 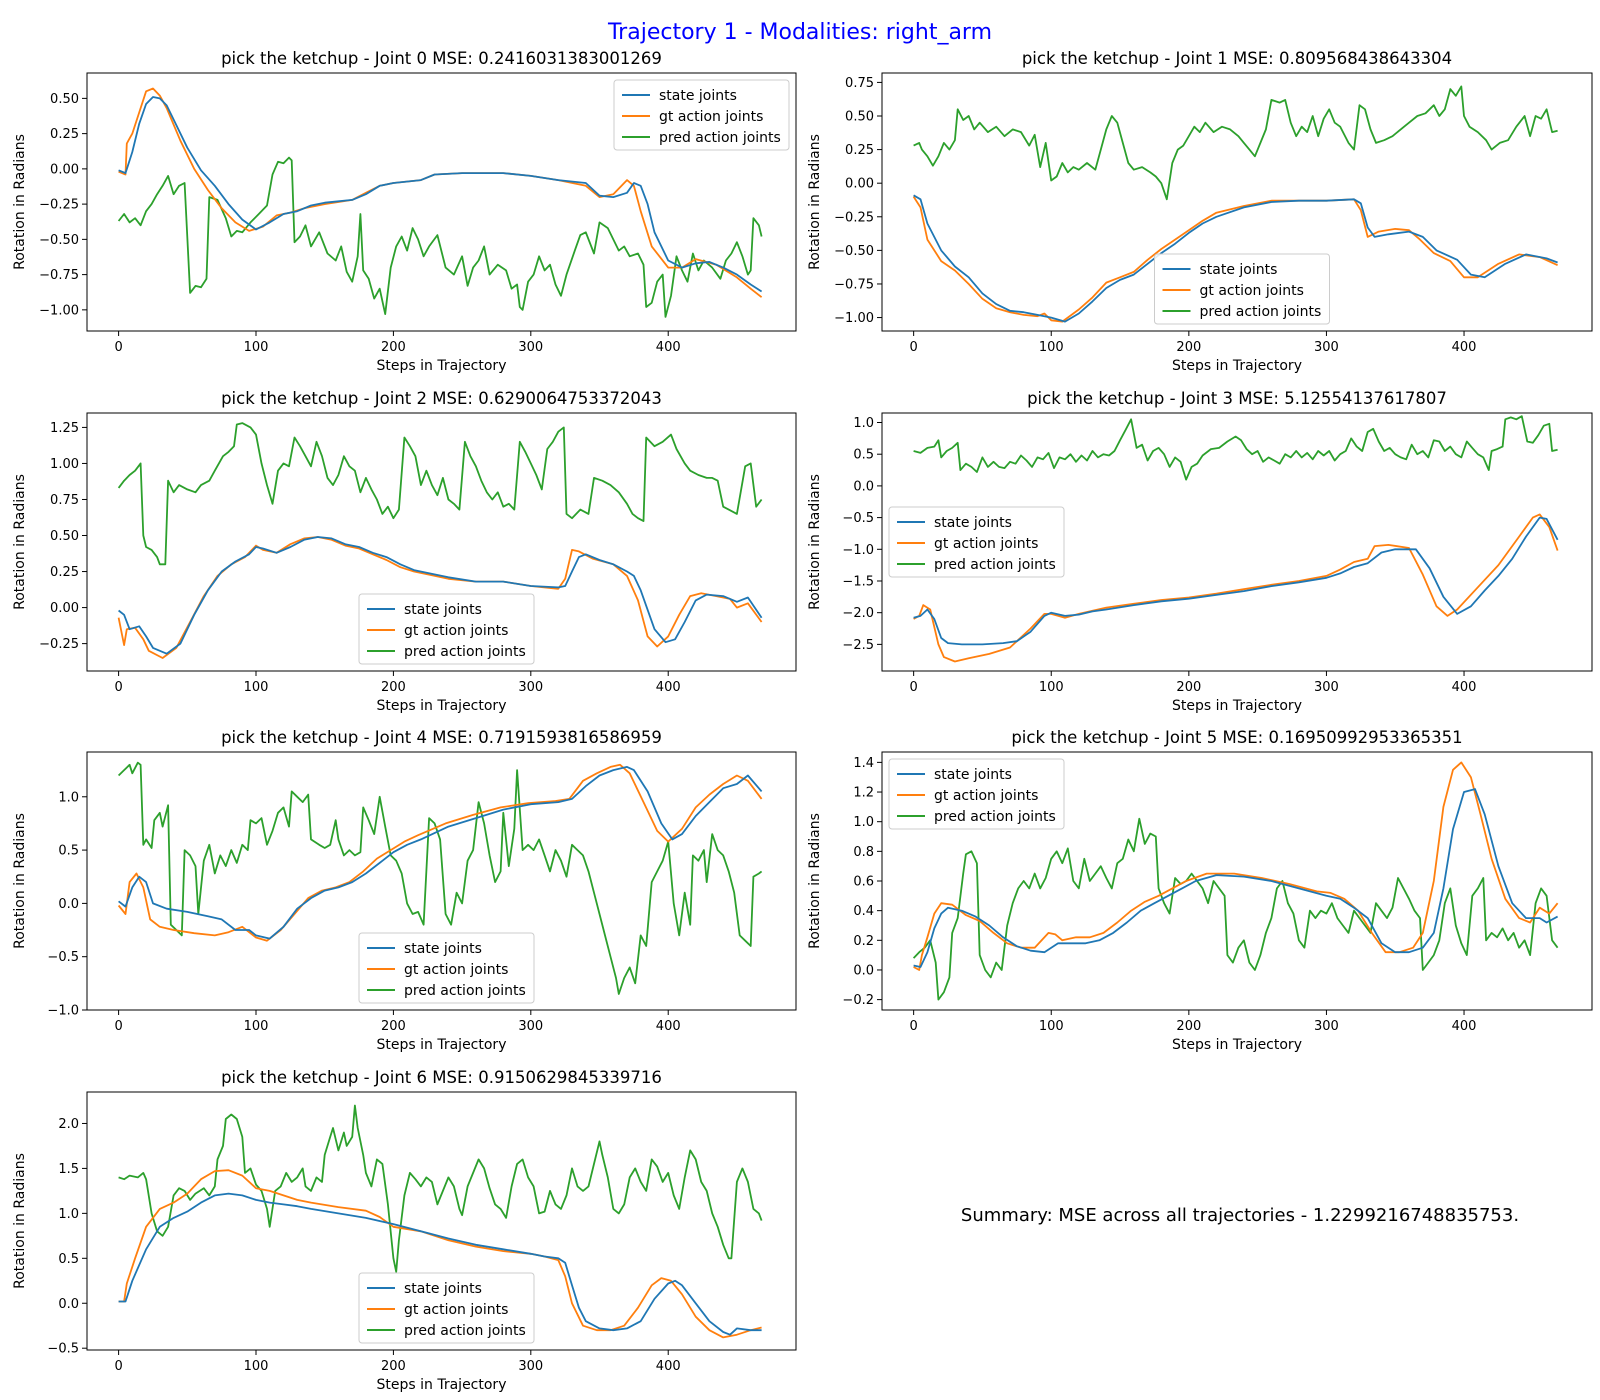 I want to click on y-tick-label: 1.25, so click(x=64, y=428).